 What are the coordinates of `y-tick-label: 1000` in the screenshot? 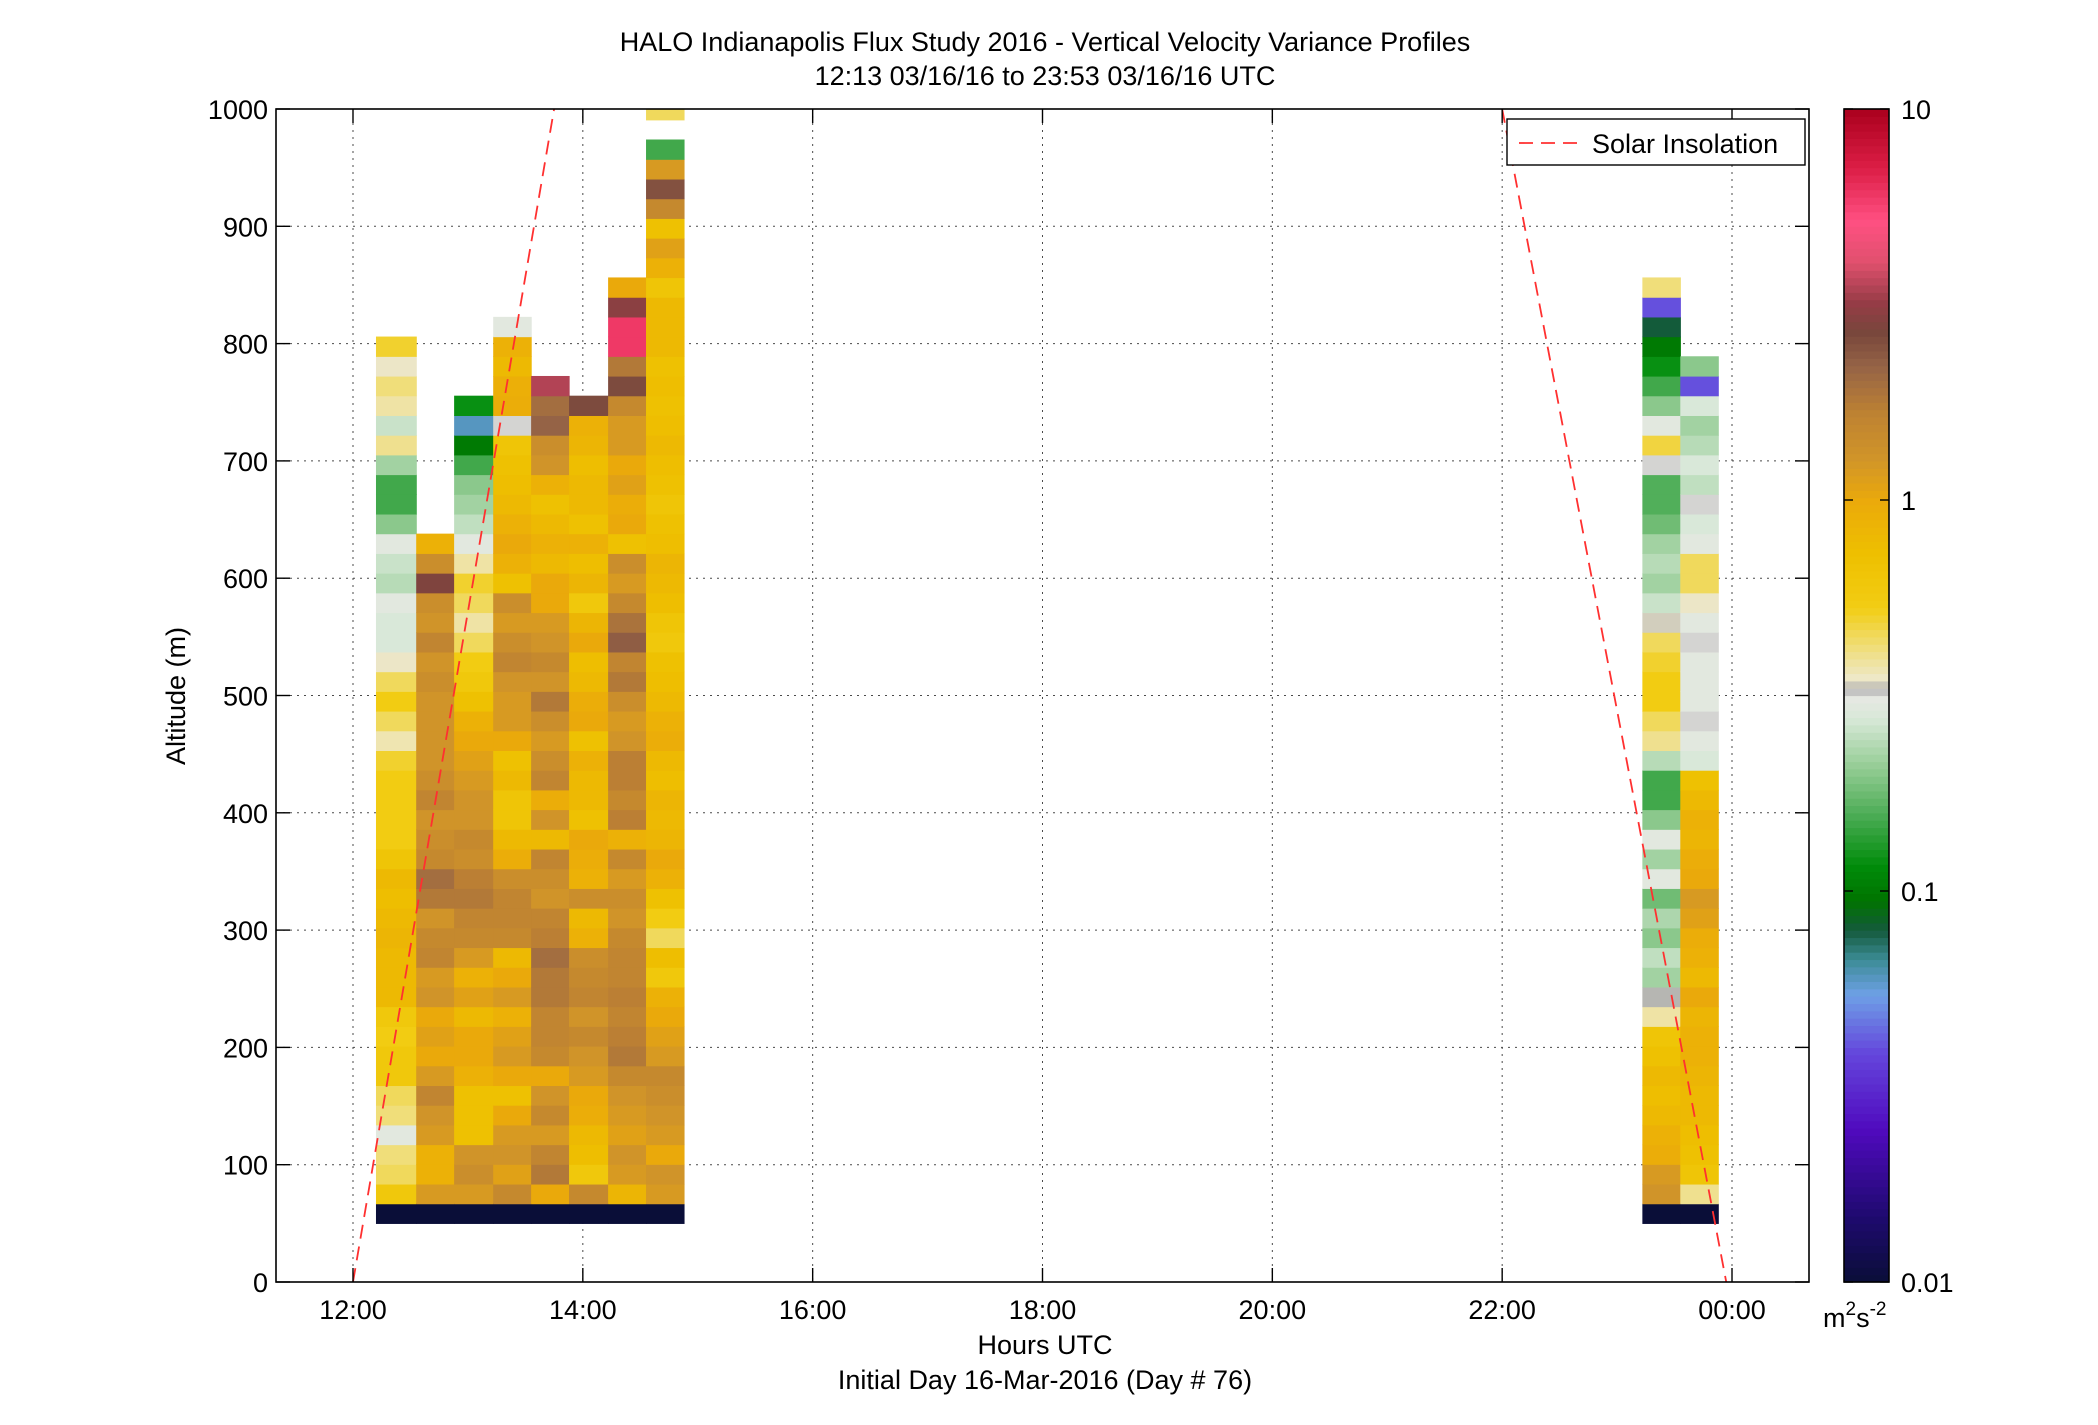 It's located at (238, 110).